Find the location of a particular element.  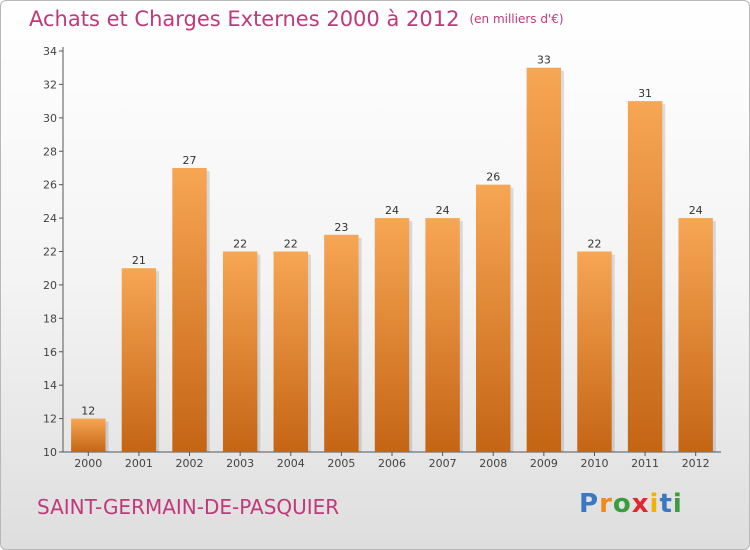

y-tick-label: 32 is located at coordinates (50, 84).